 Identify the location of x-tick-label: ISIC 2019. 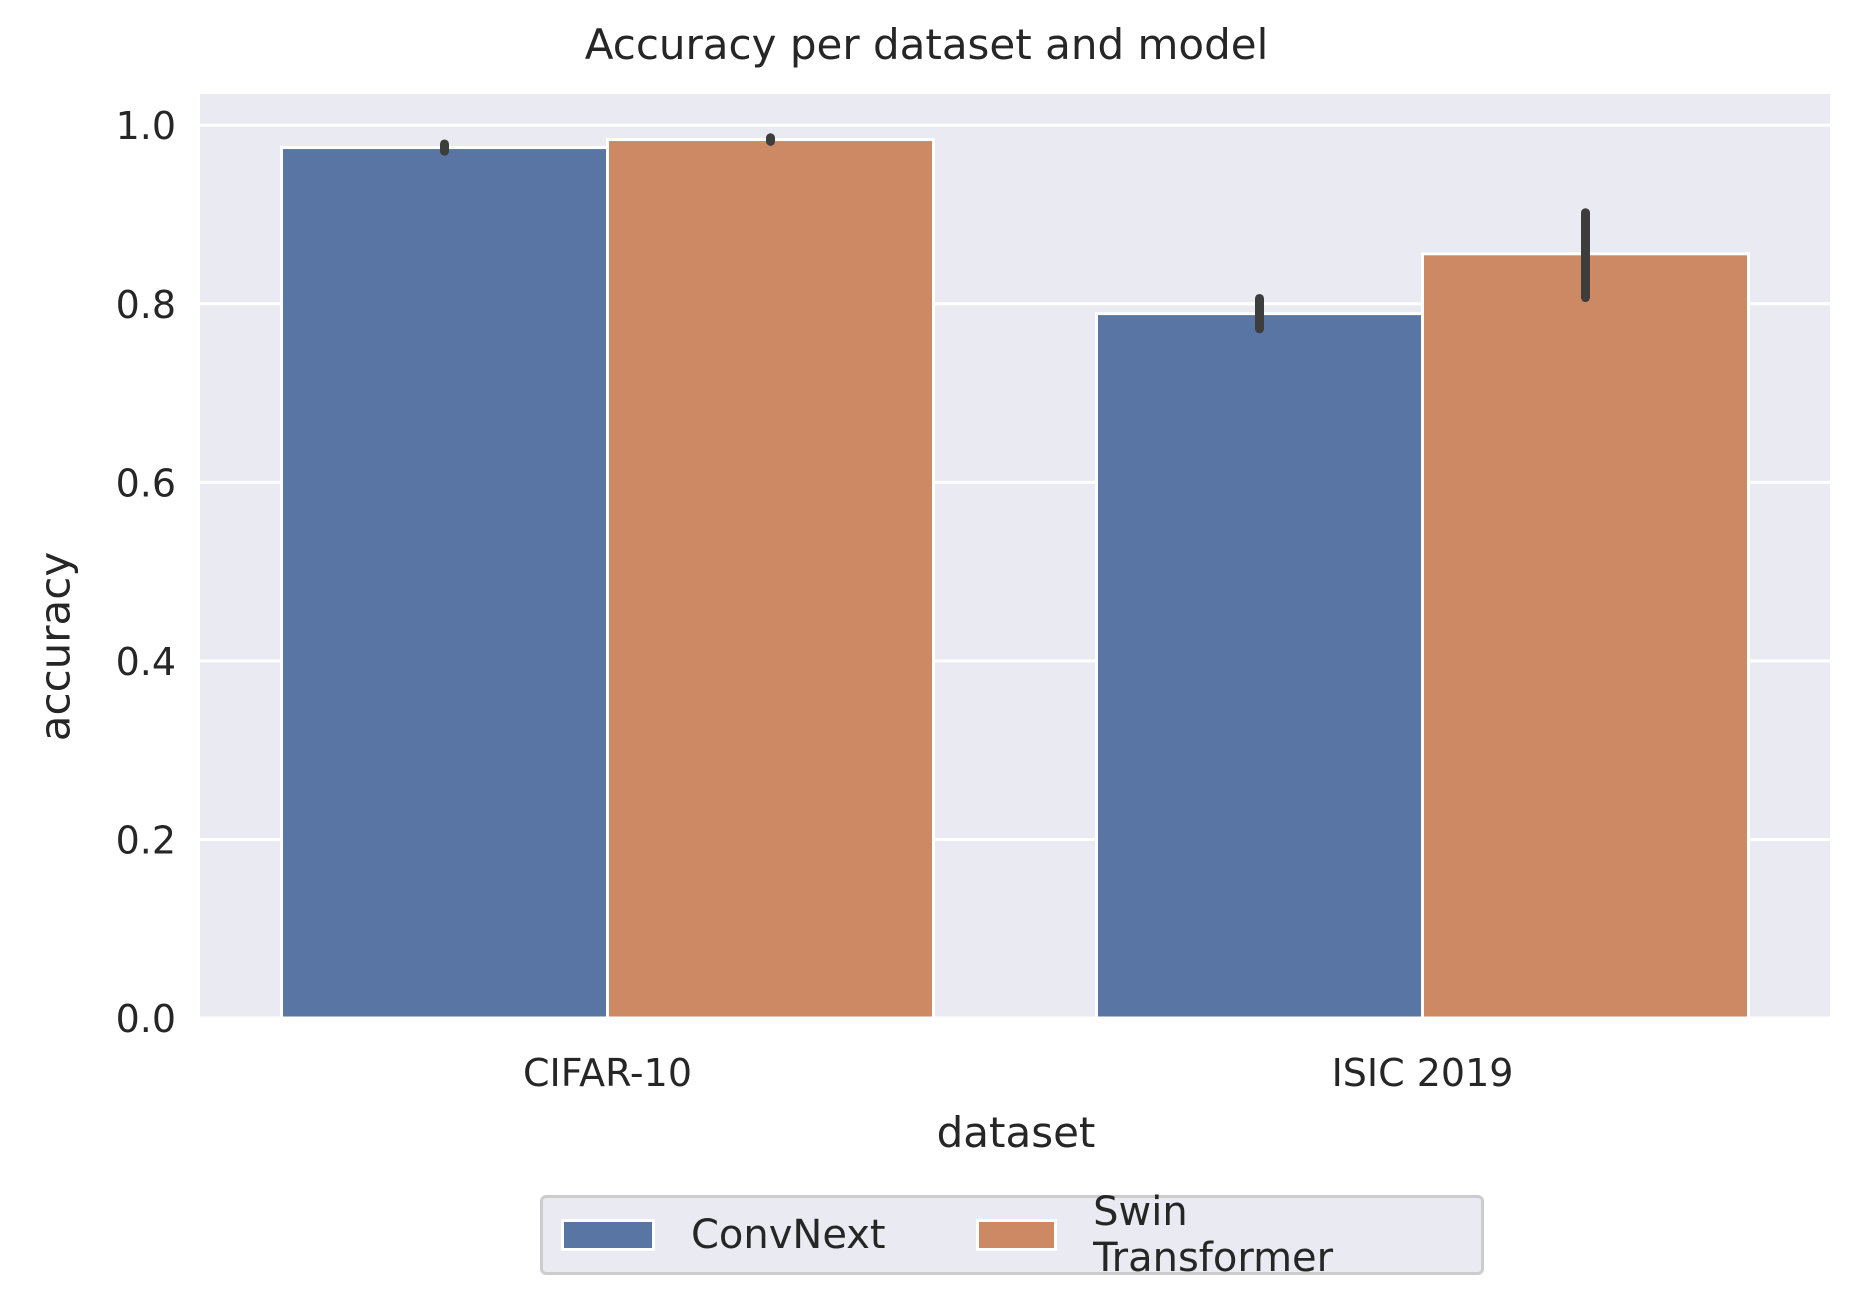
(1423, 1073).